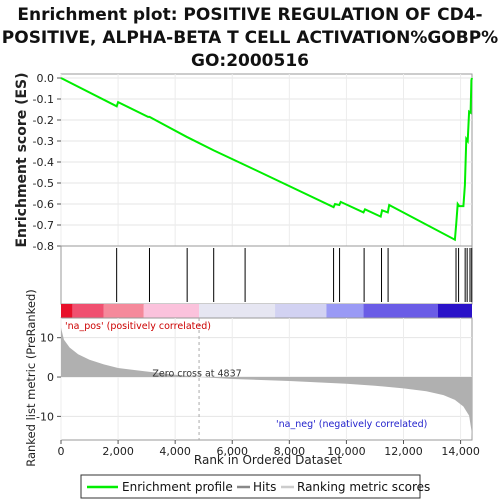 This screenshot has width=500, height=500. What do you see at coordinates (264, 487) in the screenshot?
I see `legend-label-hits: Hits` at bounding box center [264, 487].